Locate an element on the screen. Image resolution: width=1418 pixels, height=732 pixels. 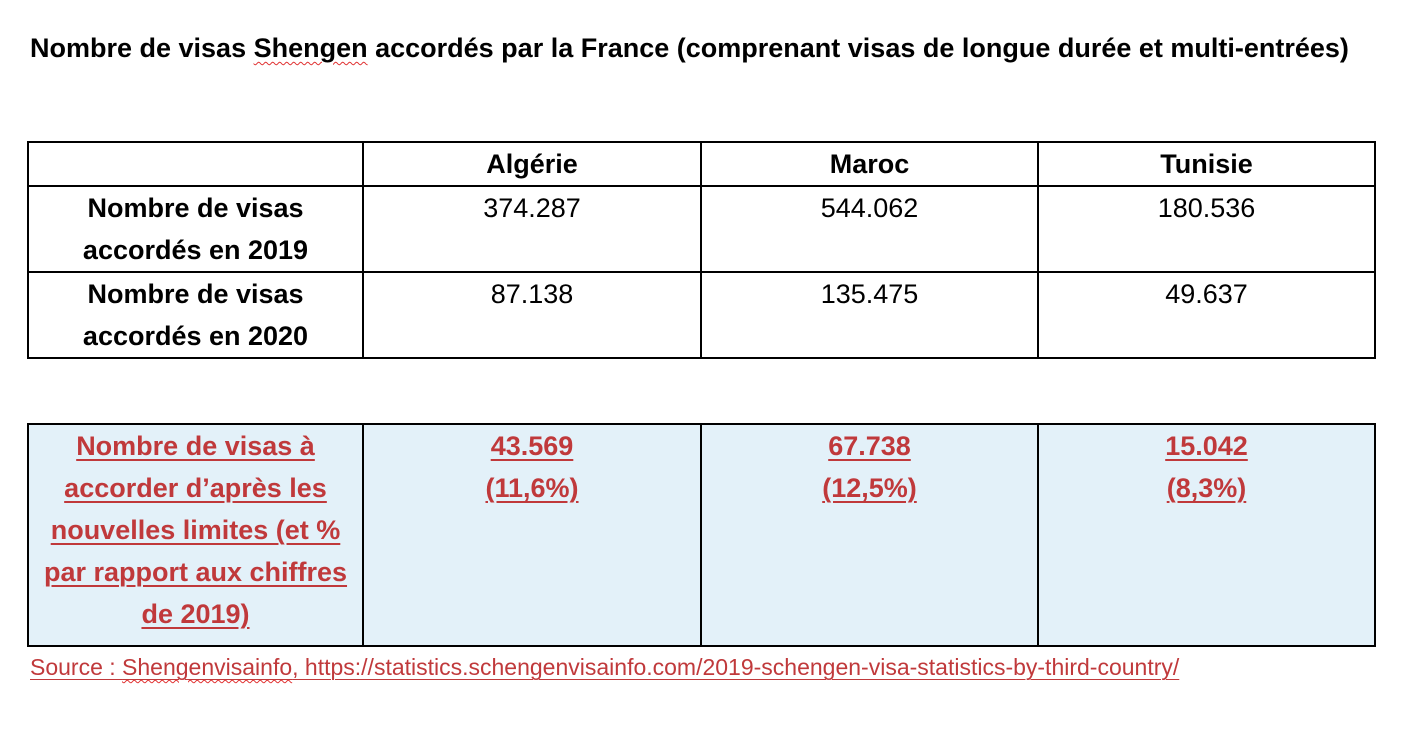
limits-percent-tunisie: (8,3%) is located at coordinates (1206, 488).